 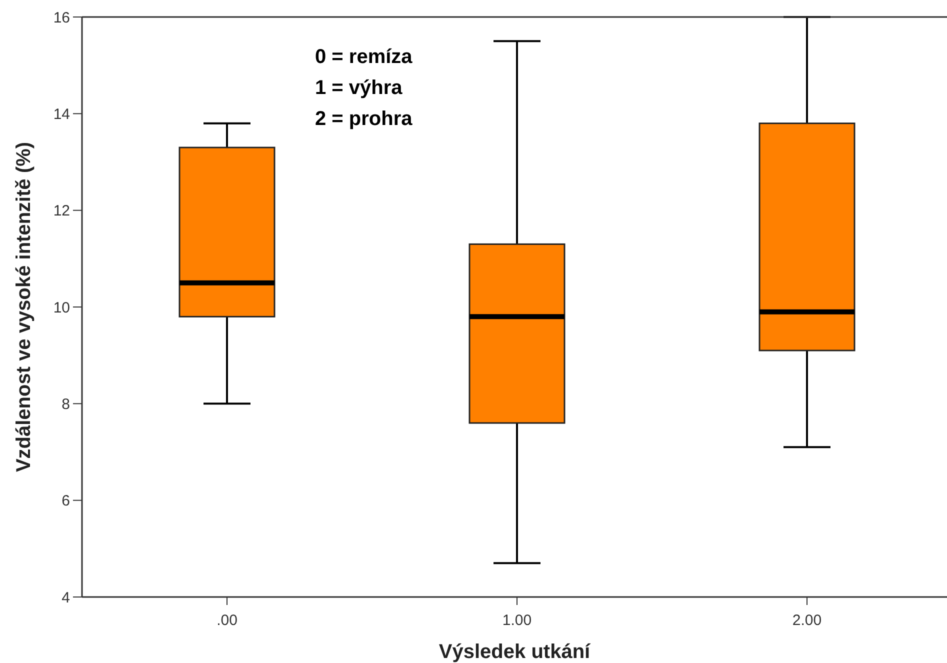 What do you see at coordinates (61, 17) in the screenshot?
I see `y-tick-label: 16` at bounding box center [61, 17].